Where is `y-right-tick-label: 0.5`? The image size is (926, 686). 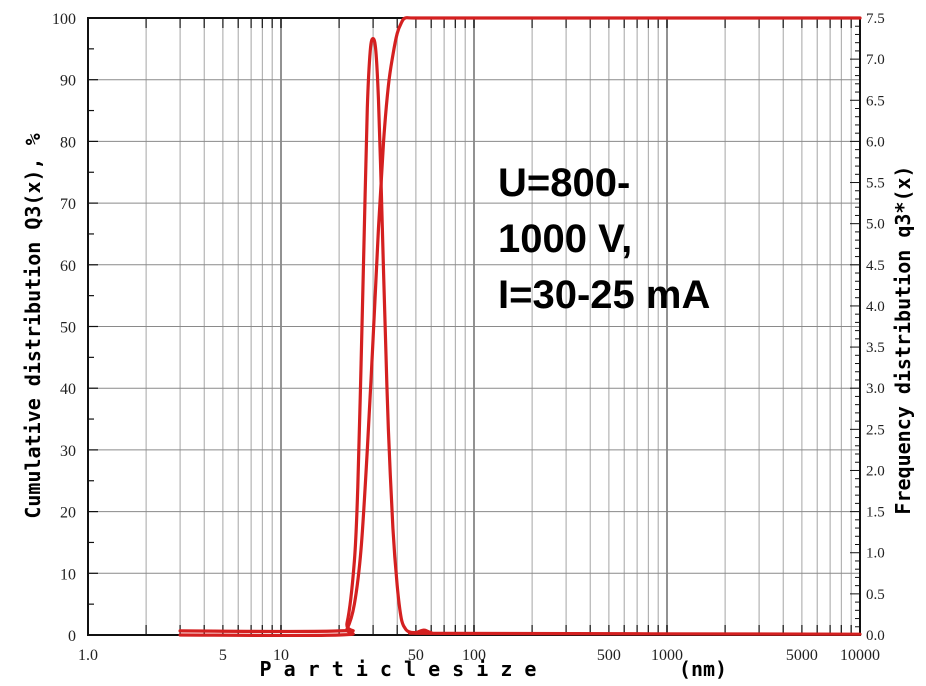 y-right-tick-label: 0.5 is located at coordinates (875, 595).